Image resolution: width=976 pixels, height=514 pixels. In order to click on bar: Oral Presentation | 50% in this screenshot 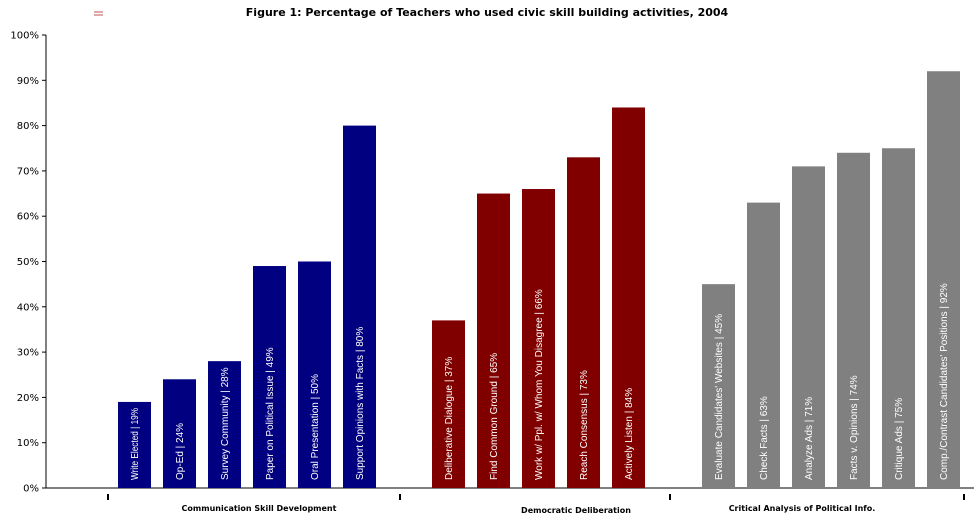, I will do `click(314, 374)`.